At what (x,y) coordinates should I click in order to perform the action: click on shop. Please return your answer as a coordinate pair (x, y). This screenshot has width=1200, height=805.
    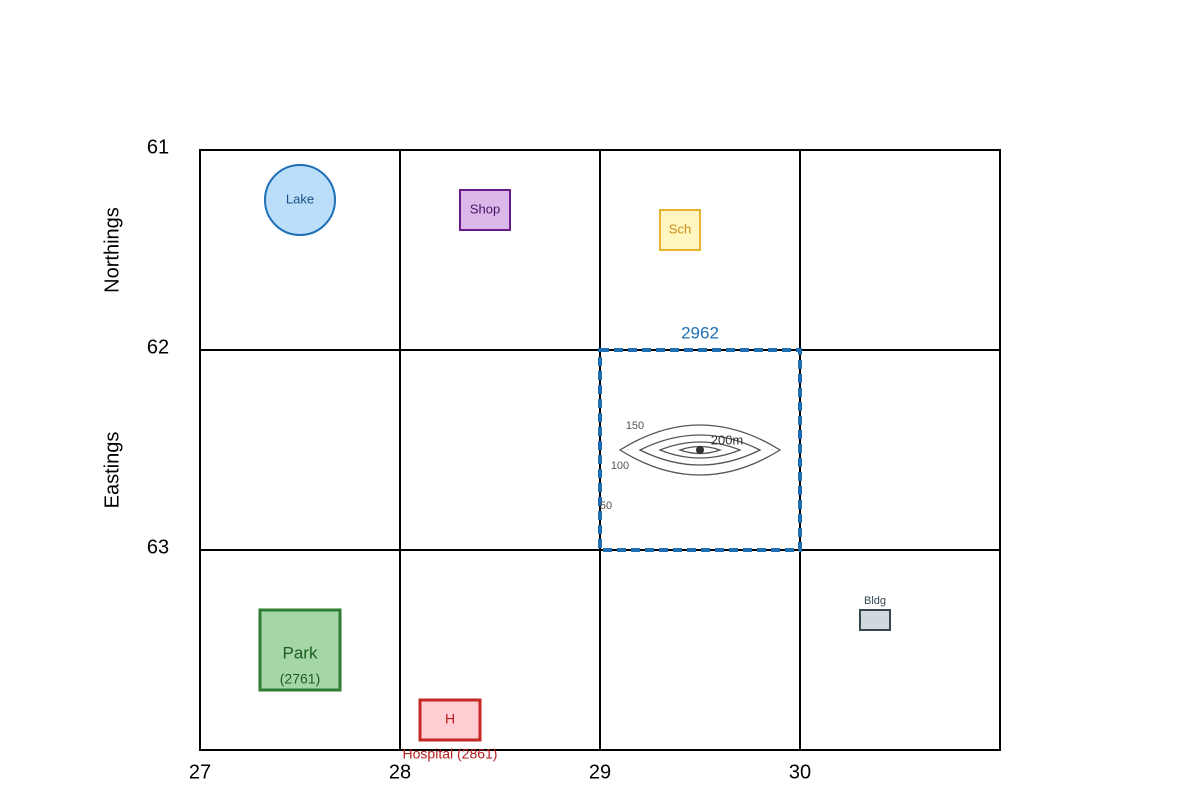
    Looking at the image, I should click on (485, 210).